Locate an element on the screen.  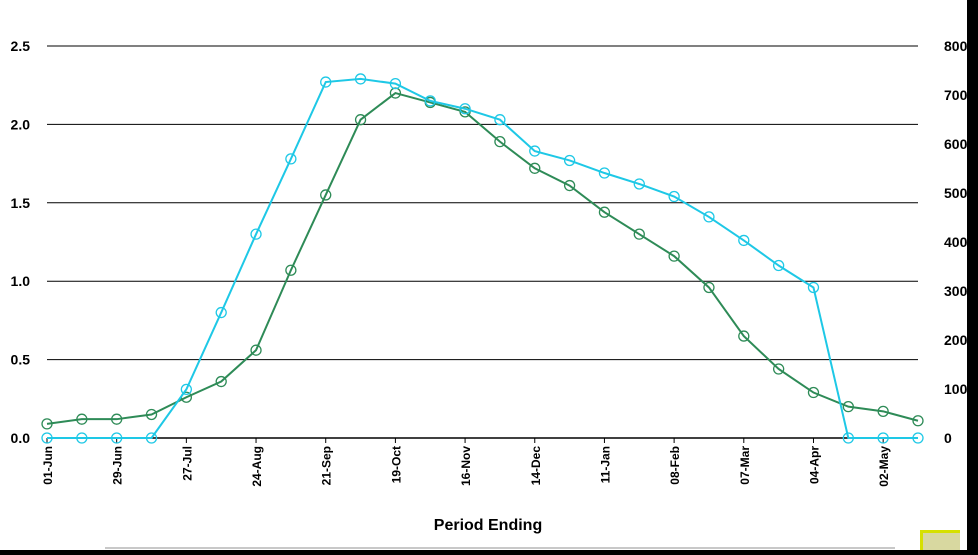
y-tick-label: 0.0 is located at coordinates (21, 438).